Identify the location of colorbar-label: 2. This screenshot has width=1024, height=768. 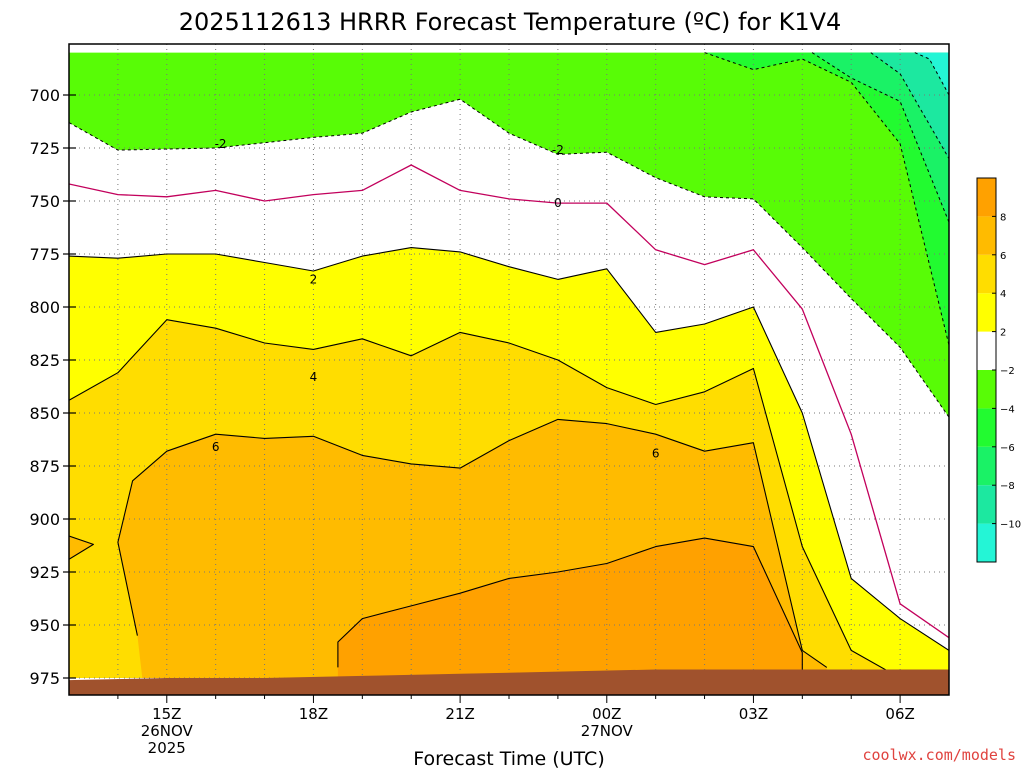
(1003, 333).